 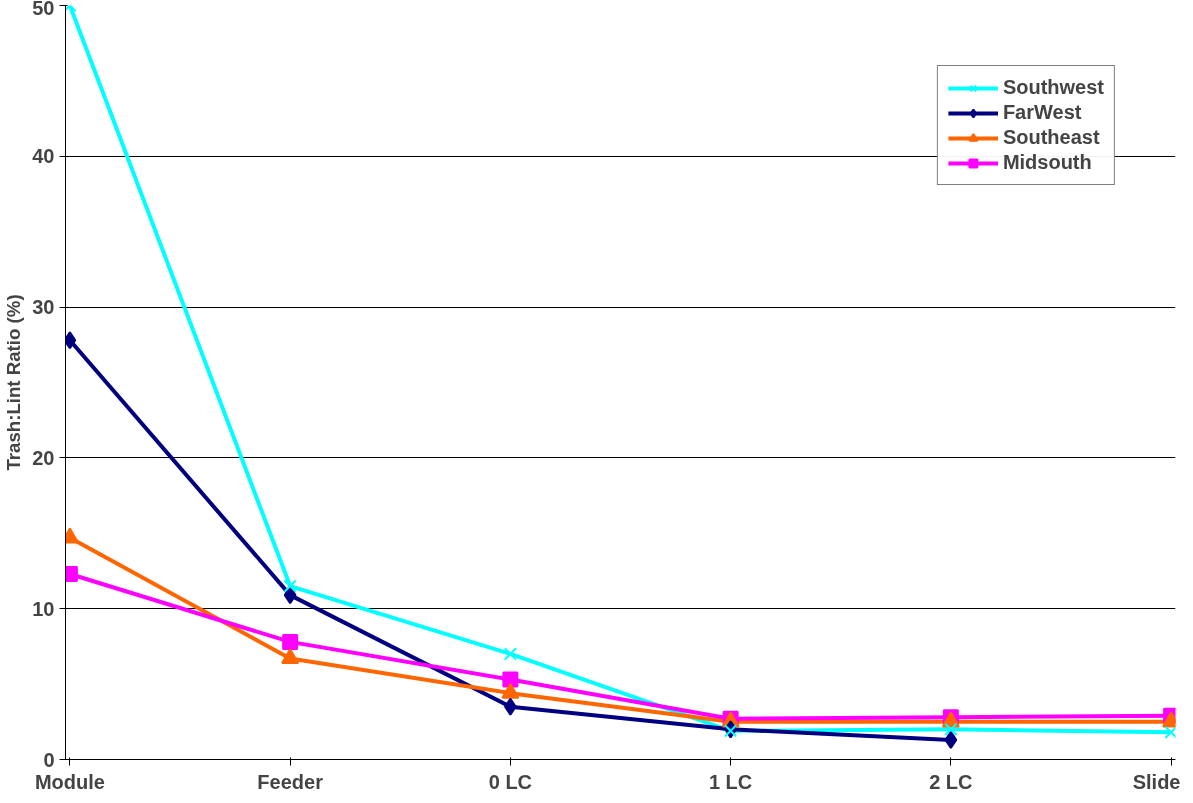 What do you see at coordinates (43, 9) in the screenshot?
I see `y-tick-label: 50` at bounding box center [43, 9].